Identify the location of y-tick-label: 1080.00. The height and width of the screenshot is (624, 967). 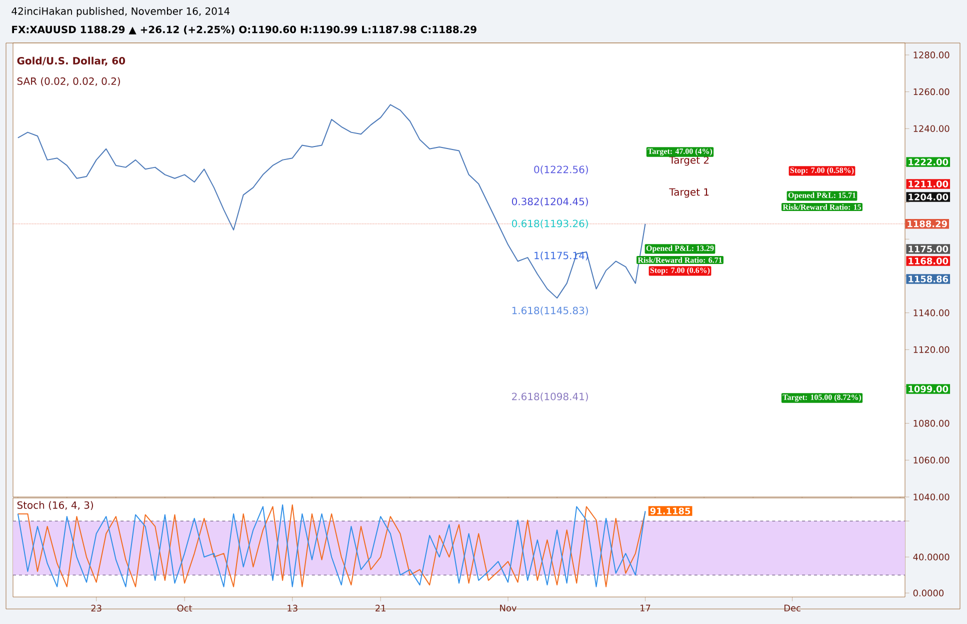
(932, 423).